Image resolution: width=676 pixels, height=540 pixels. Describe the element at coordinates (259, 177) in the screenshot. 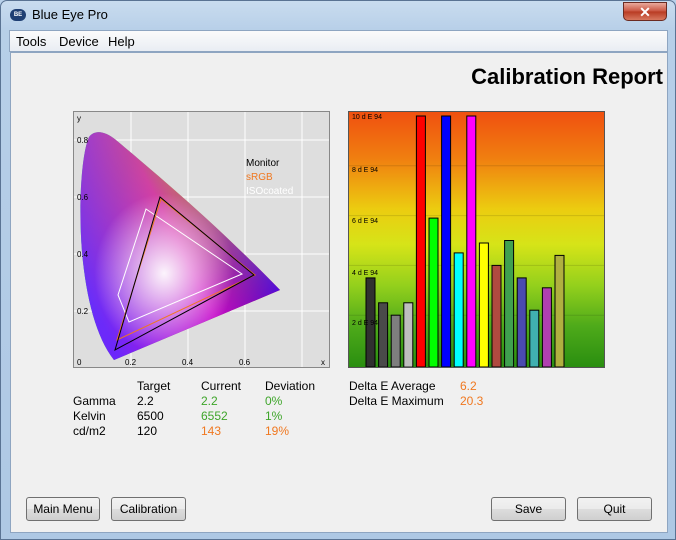

I see `legend-srgb: sRGB` at that location.